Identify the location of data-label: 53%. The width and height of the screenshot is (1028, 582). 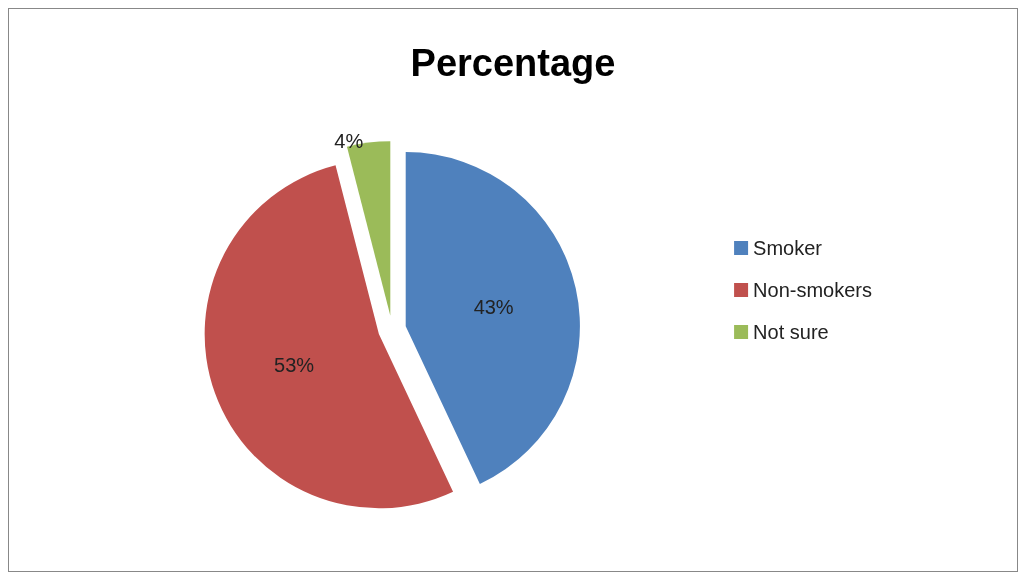
(294, 364).